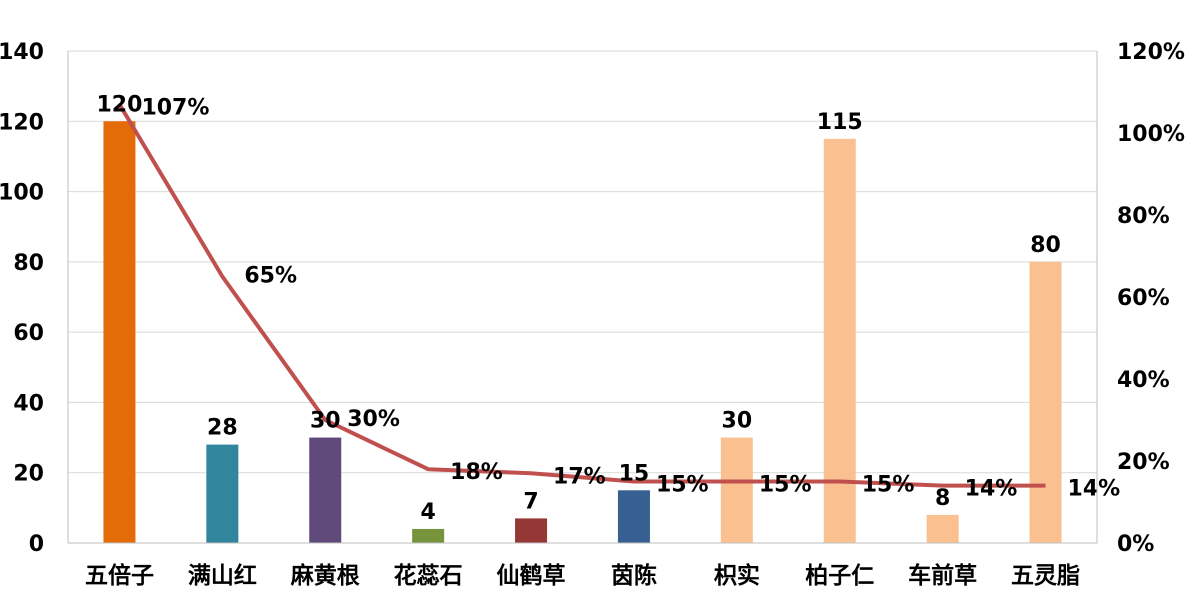  I want to click on y-axis-tick-label: 60, so click(28, 333).